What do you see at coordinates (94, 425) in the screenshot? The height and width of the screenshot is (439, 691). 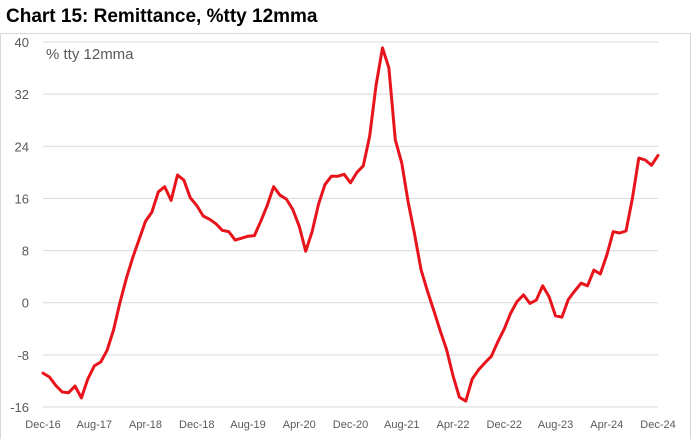 I see `x-tick-label: Aug-17` at bounding box center [94, 425].